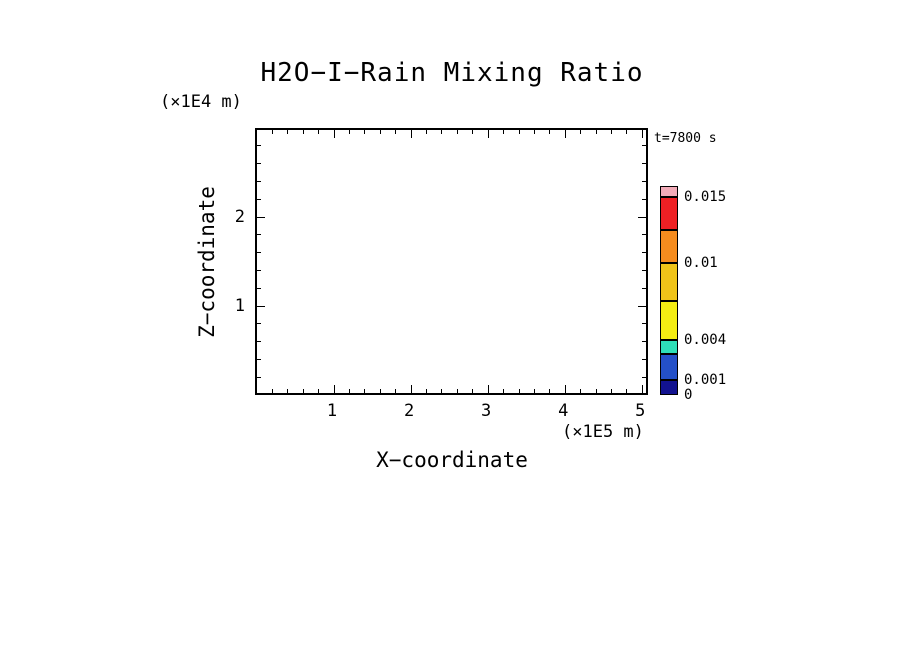 This screenshot has width=904, height=654. Describe the element at coordinates (705, 380) in the screenshot. I see `colorbar-label: 0.001` at that location.